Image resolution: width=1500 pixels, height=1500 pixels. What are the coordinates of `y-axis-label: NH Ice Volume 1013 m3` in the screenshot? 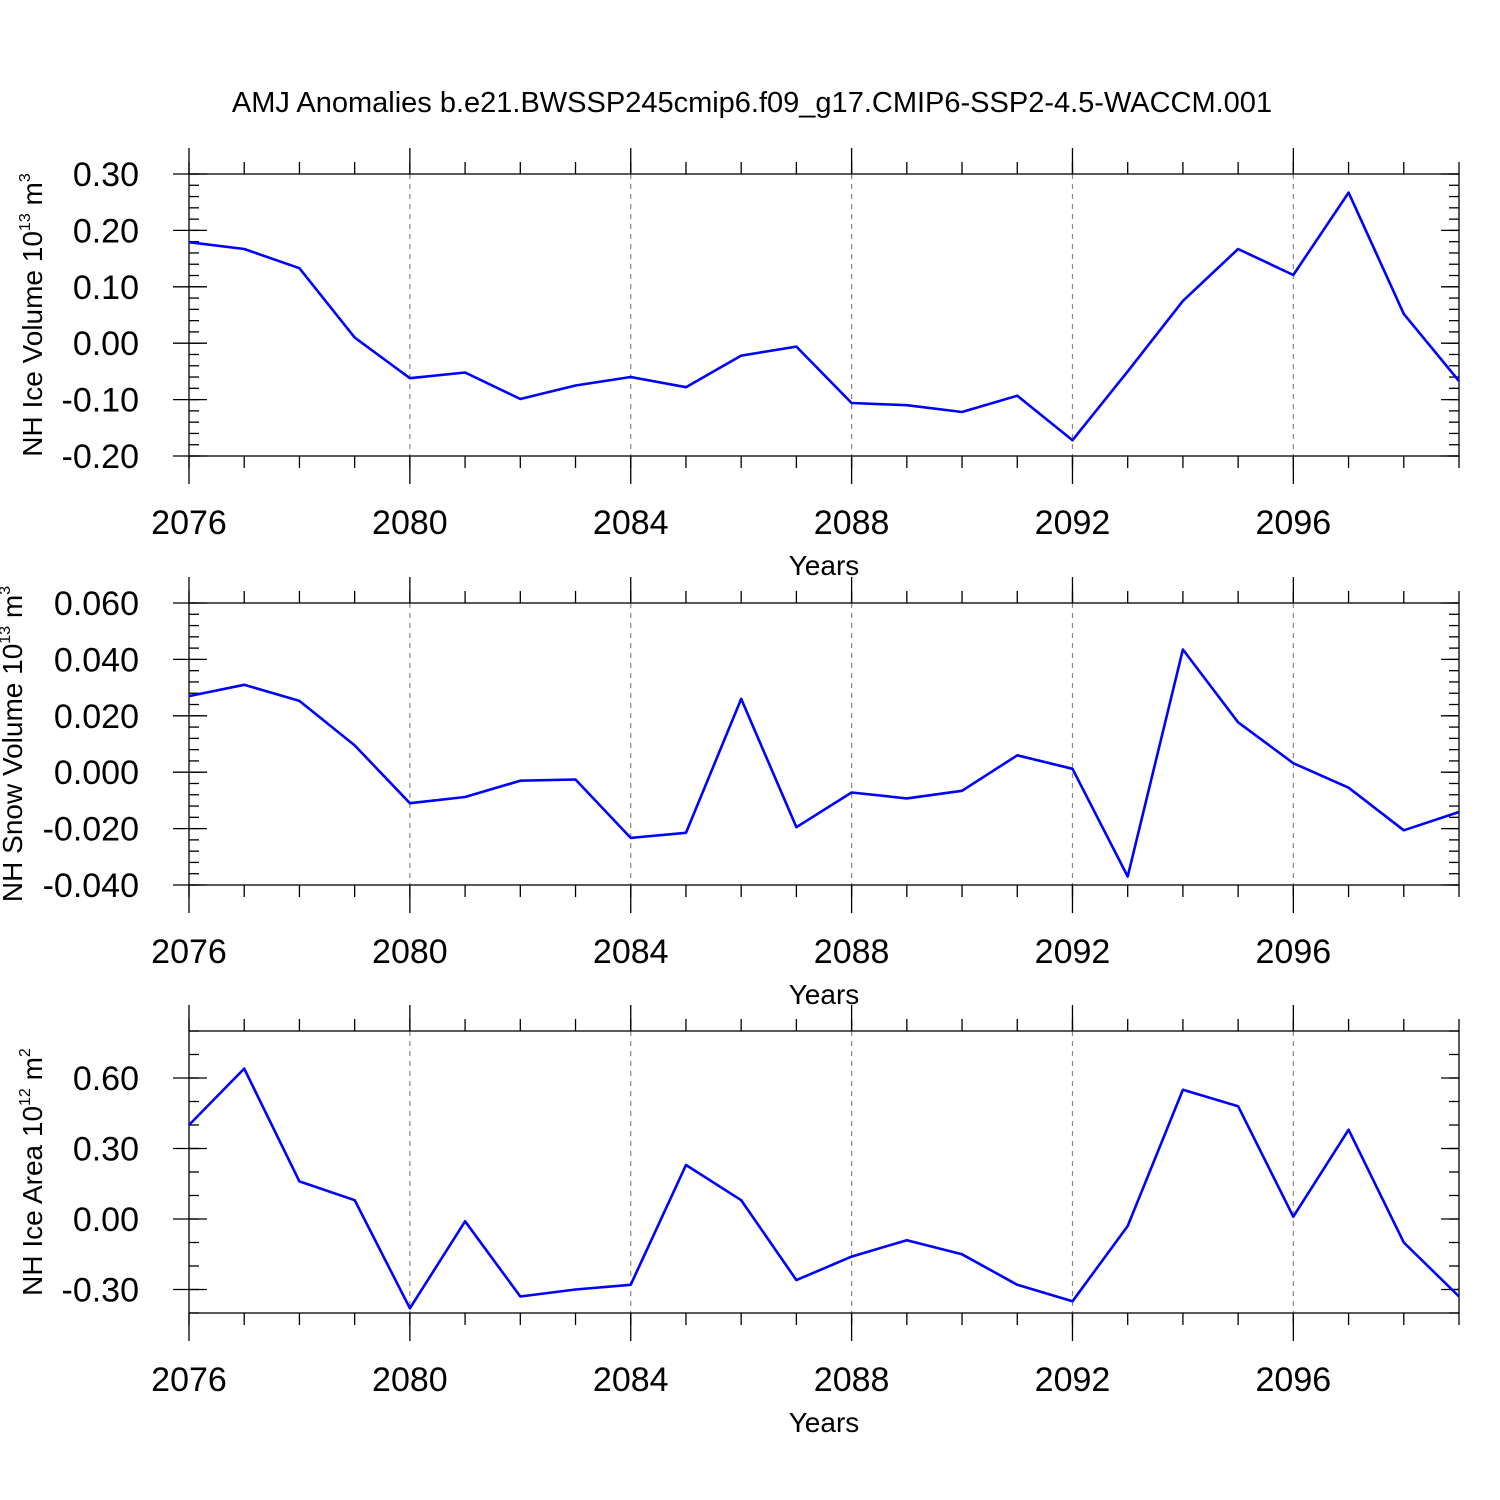 It's located at (32, 315).